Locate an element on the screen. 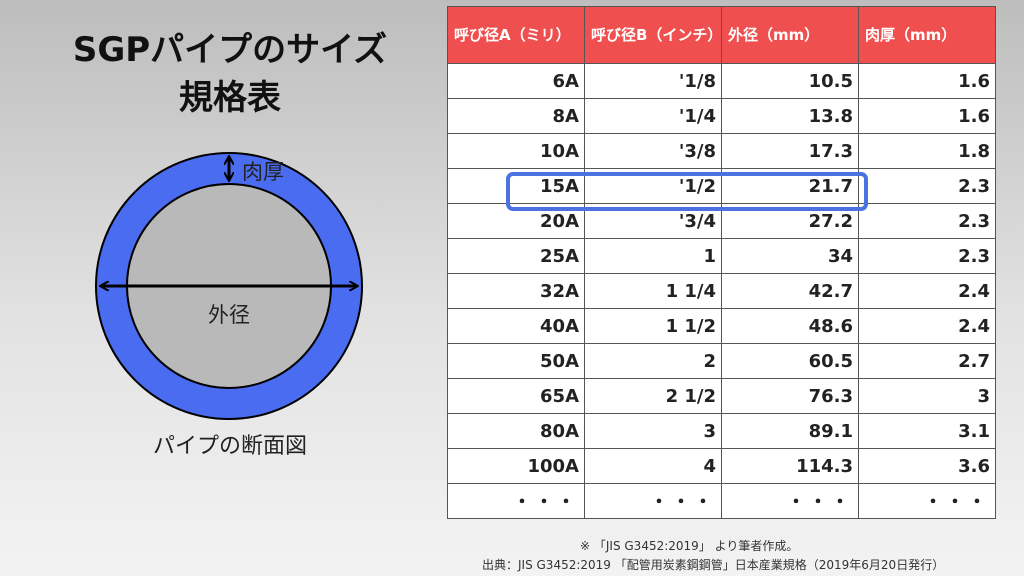  outer-diameter-cell: 17.3 is located at coordinates (790, 151).